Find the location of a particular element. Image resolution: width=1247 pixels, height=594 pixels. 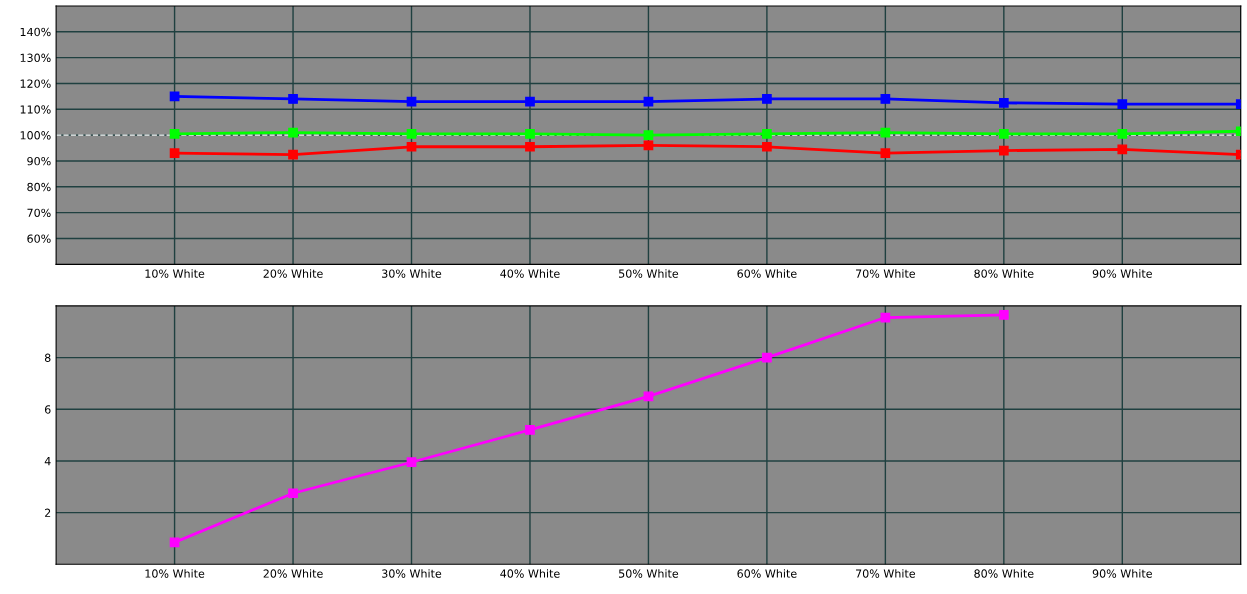

y-tick-label: 100% is located at coordinates (35, 135).